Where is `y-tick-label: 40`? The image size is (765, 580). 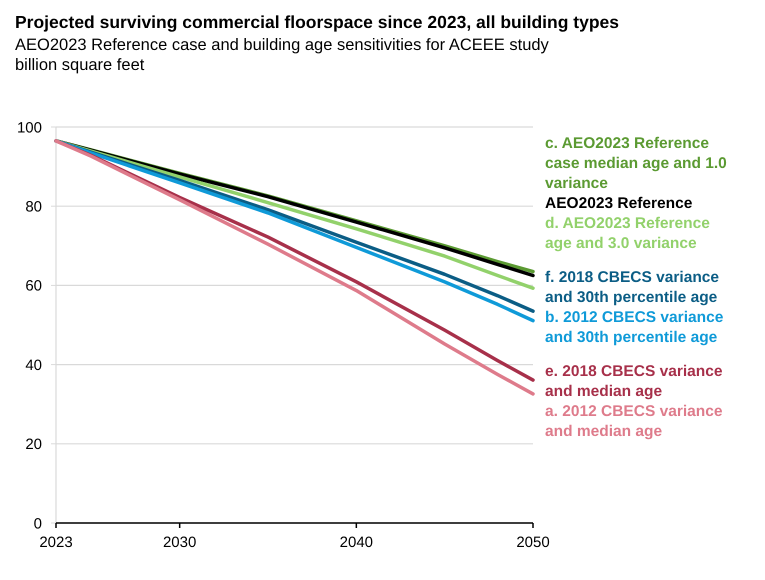
y-tick-label: 40 is located at coordinates (33, 365).